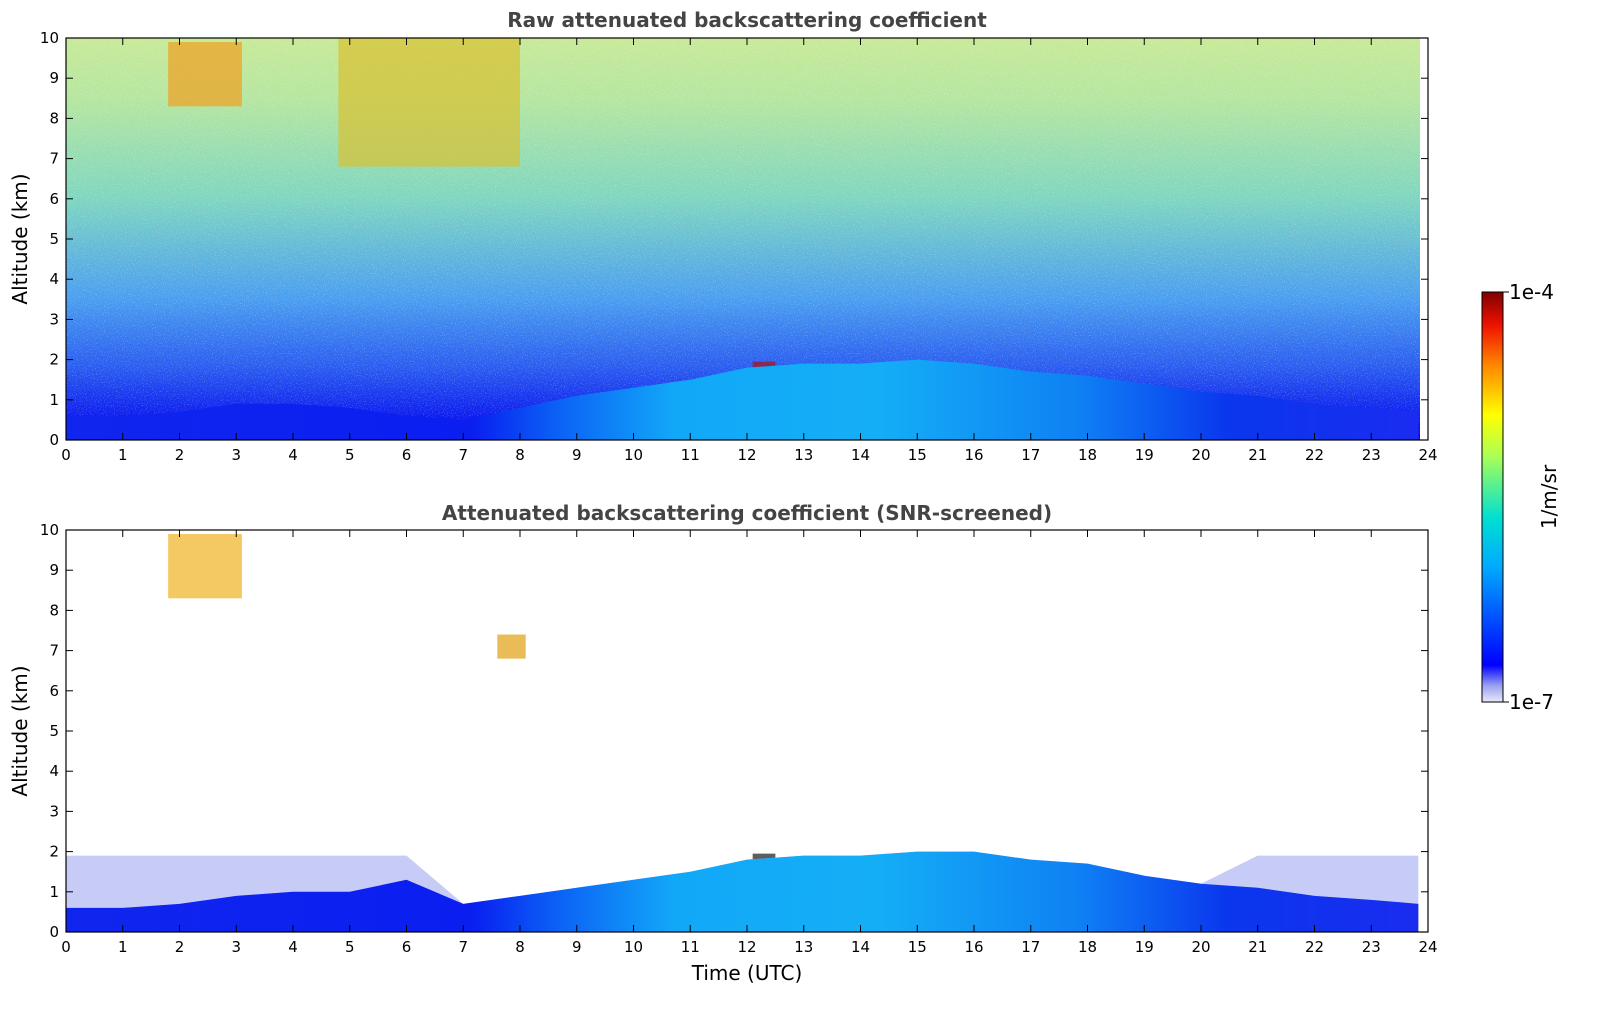 This screenshot has height=1020, width=1606. I want to click on colorbar-min-label: 1e-7, so click(1531, 702).